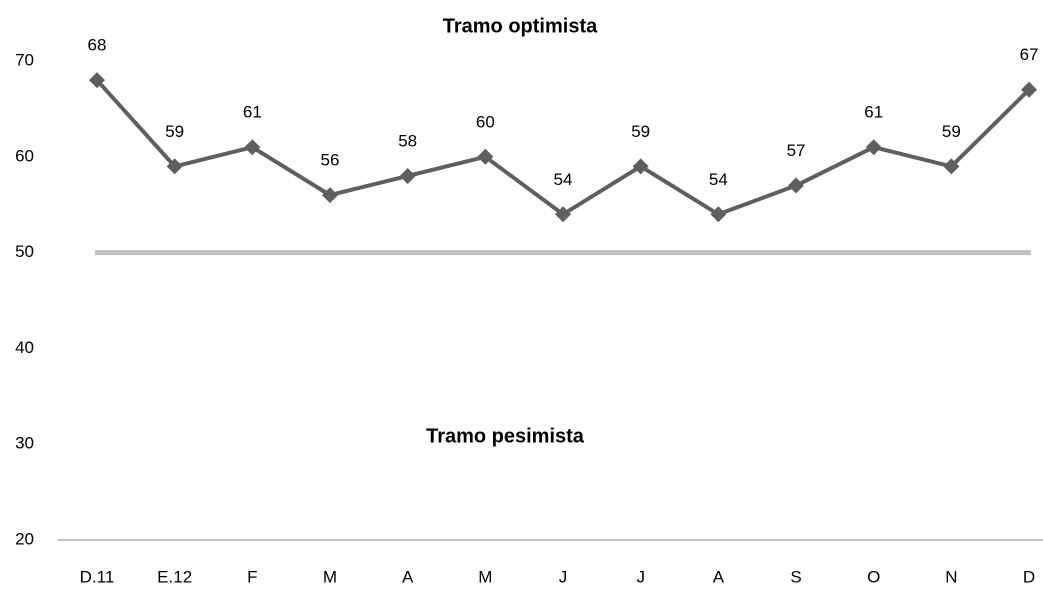  What do you see at coordinates (520, 26) in the screenshot?
I see `annotation: Tramo optimista` at bounding box center [520, 26].